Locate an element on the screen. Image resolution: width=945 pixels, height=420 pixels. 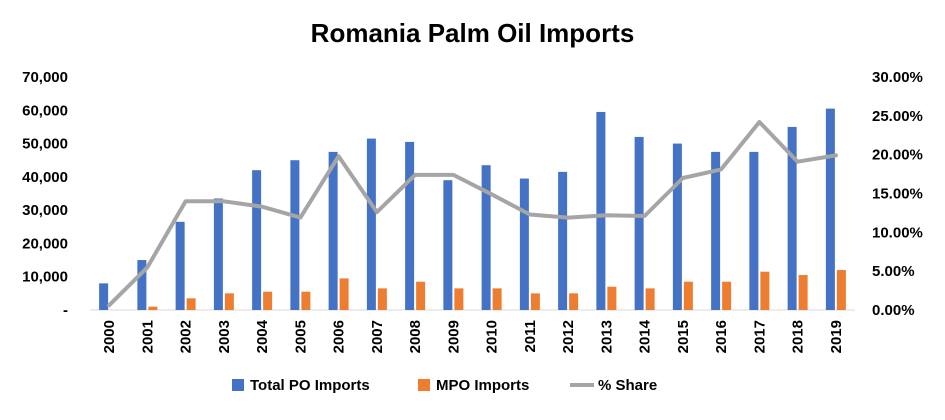
bar-mpo-imports-2002 is located at coordinates (191, 304).